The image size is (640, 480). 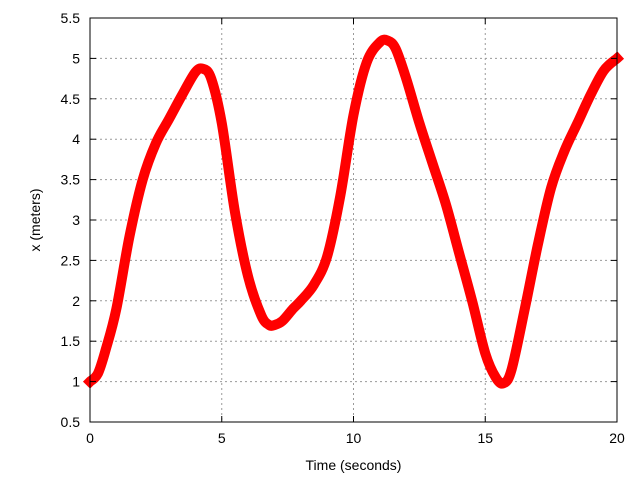 What do you see at coordinates (71, 18) in the screenshot?
I see `y-tick-label: 5.5` at bounding box center [71, 18].